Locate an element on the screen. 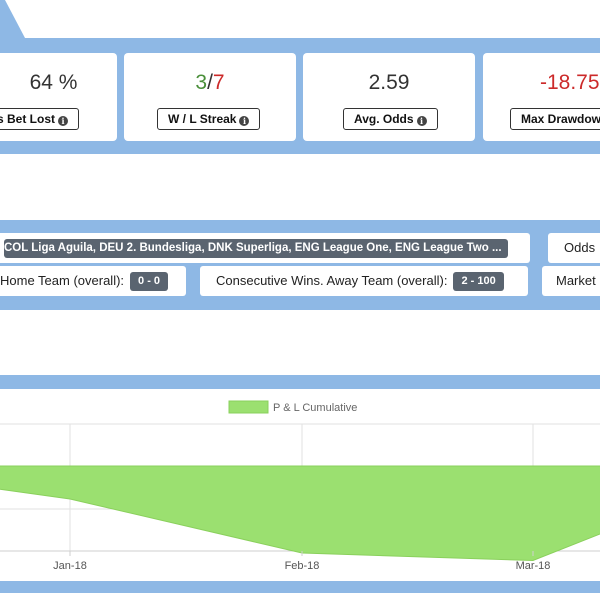 The height and width of the screenshot is (600, 600). x-tick-label: Jan-18 is located at coordinates (70, 566).